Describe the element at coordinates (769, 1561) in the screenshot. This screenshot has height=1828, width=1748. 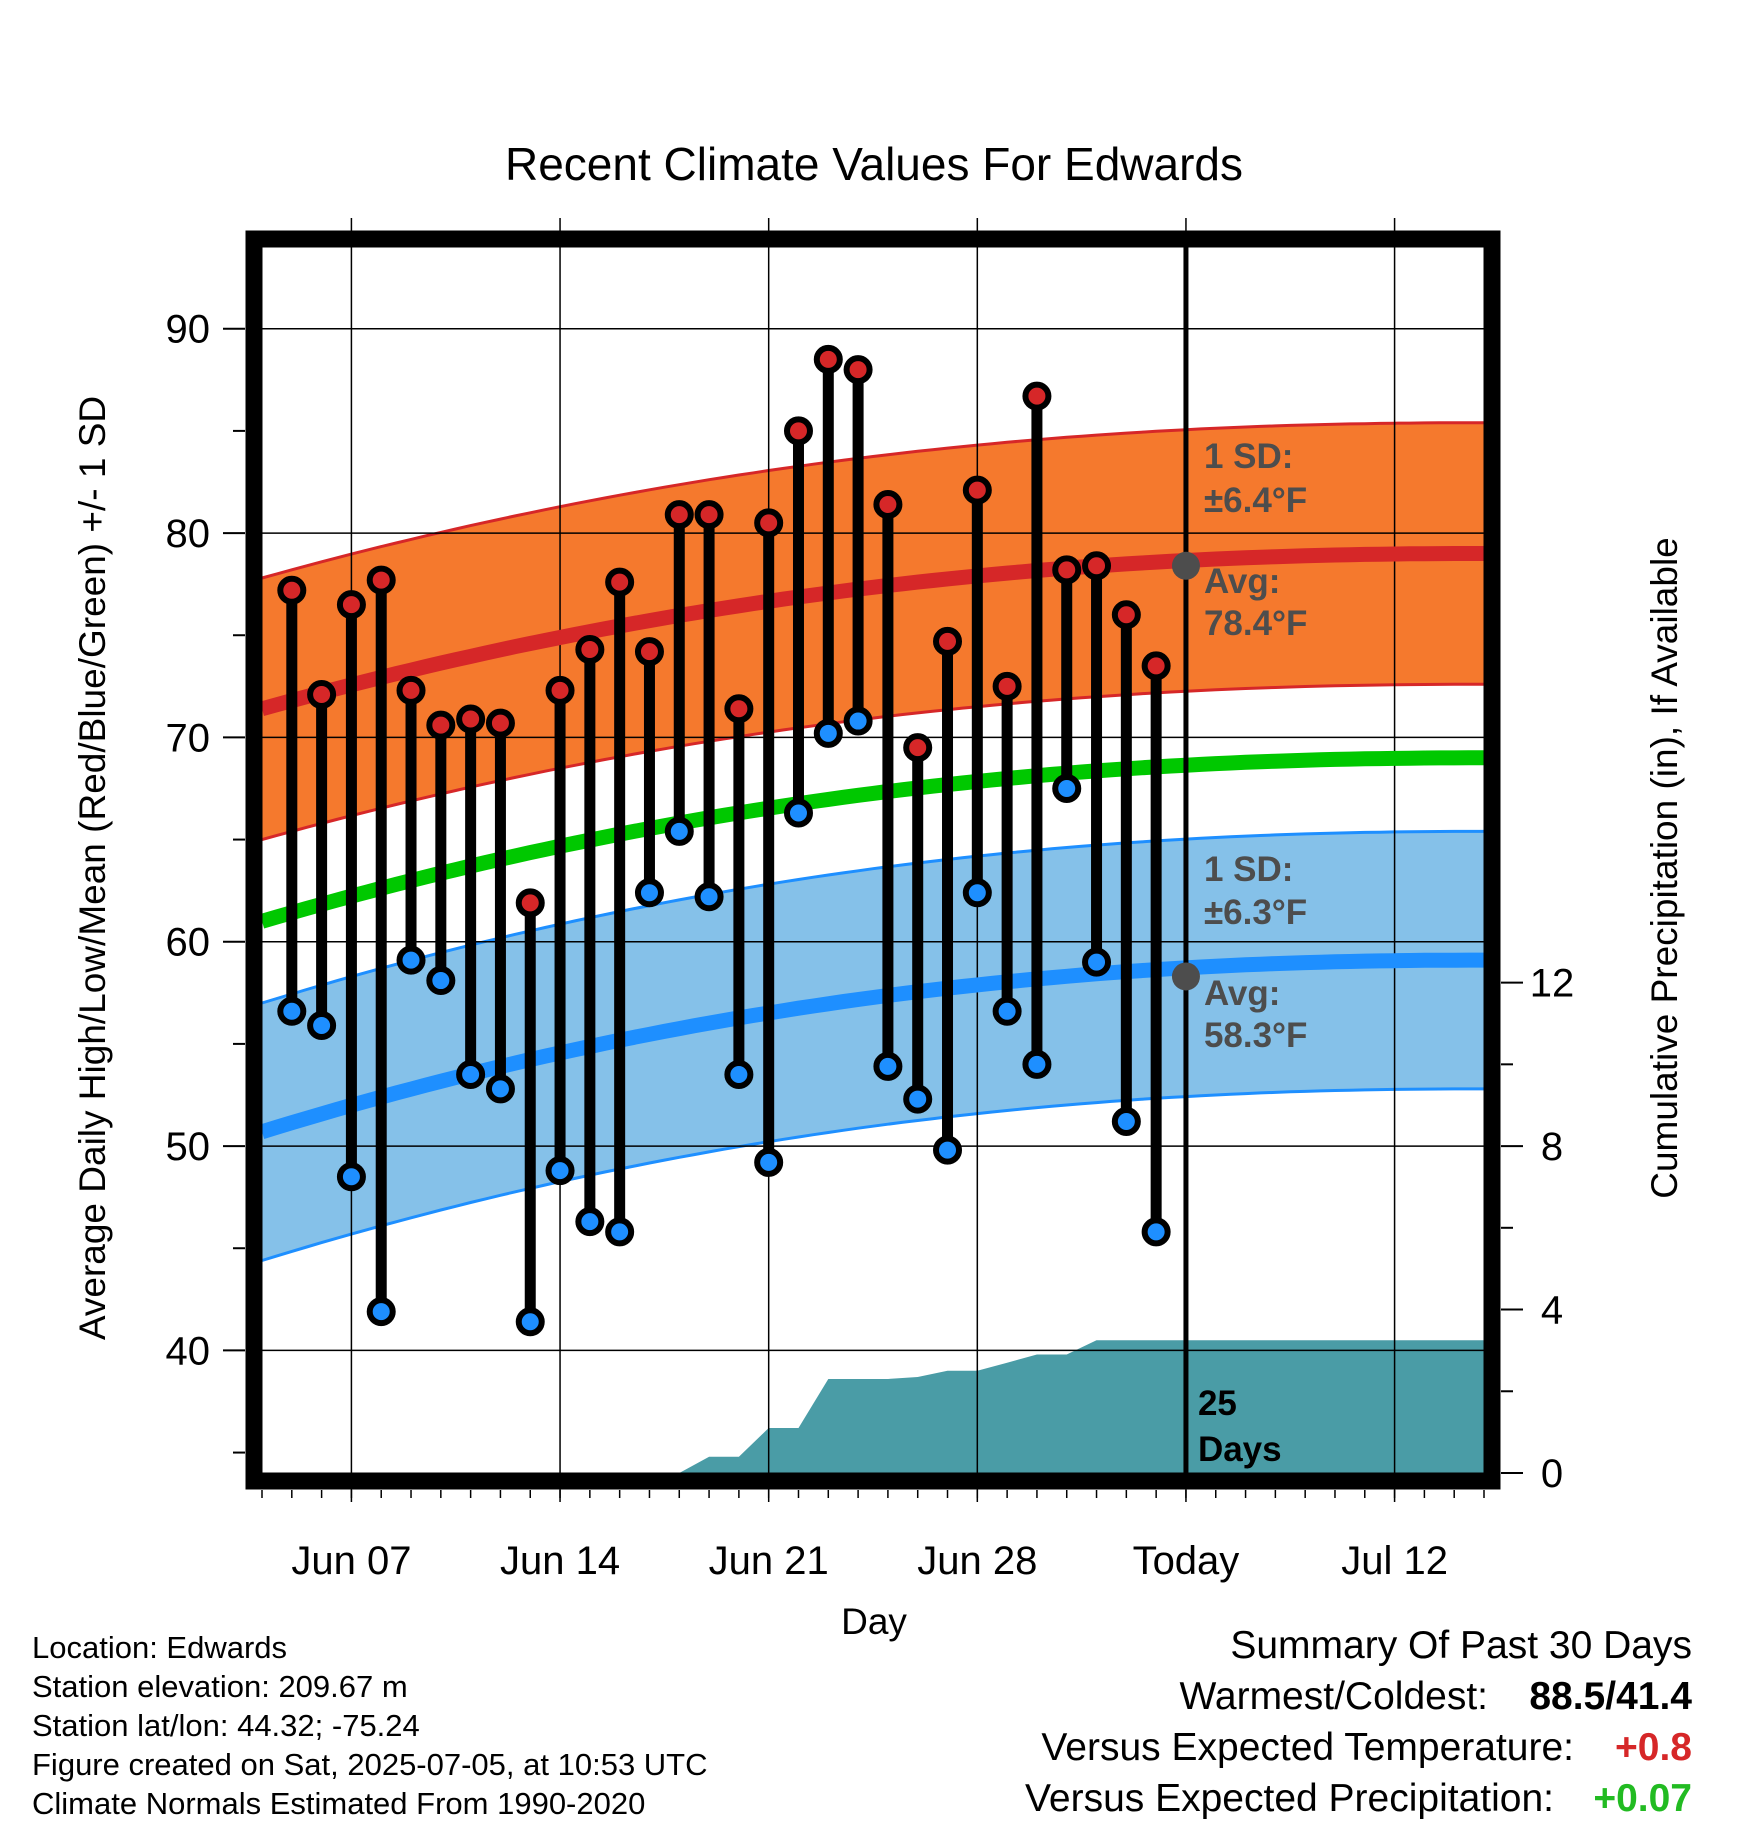
I see `x-tick-label: Jun 21` at that location.